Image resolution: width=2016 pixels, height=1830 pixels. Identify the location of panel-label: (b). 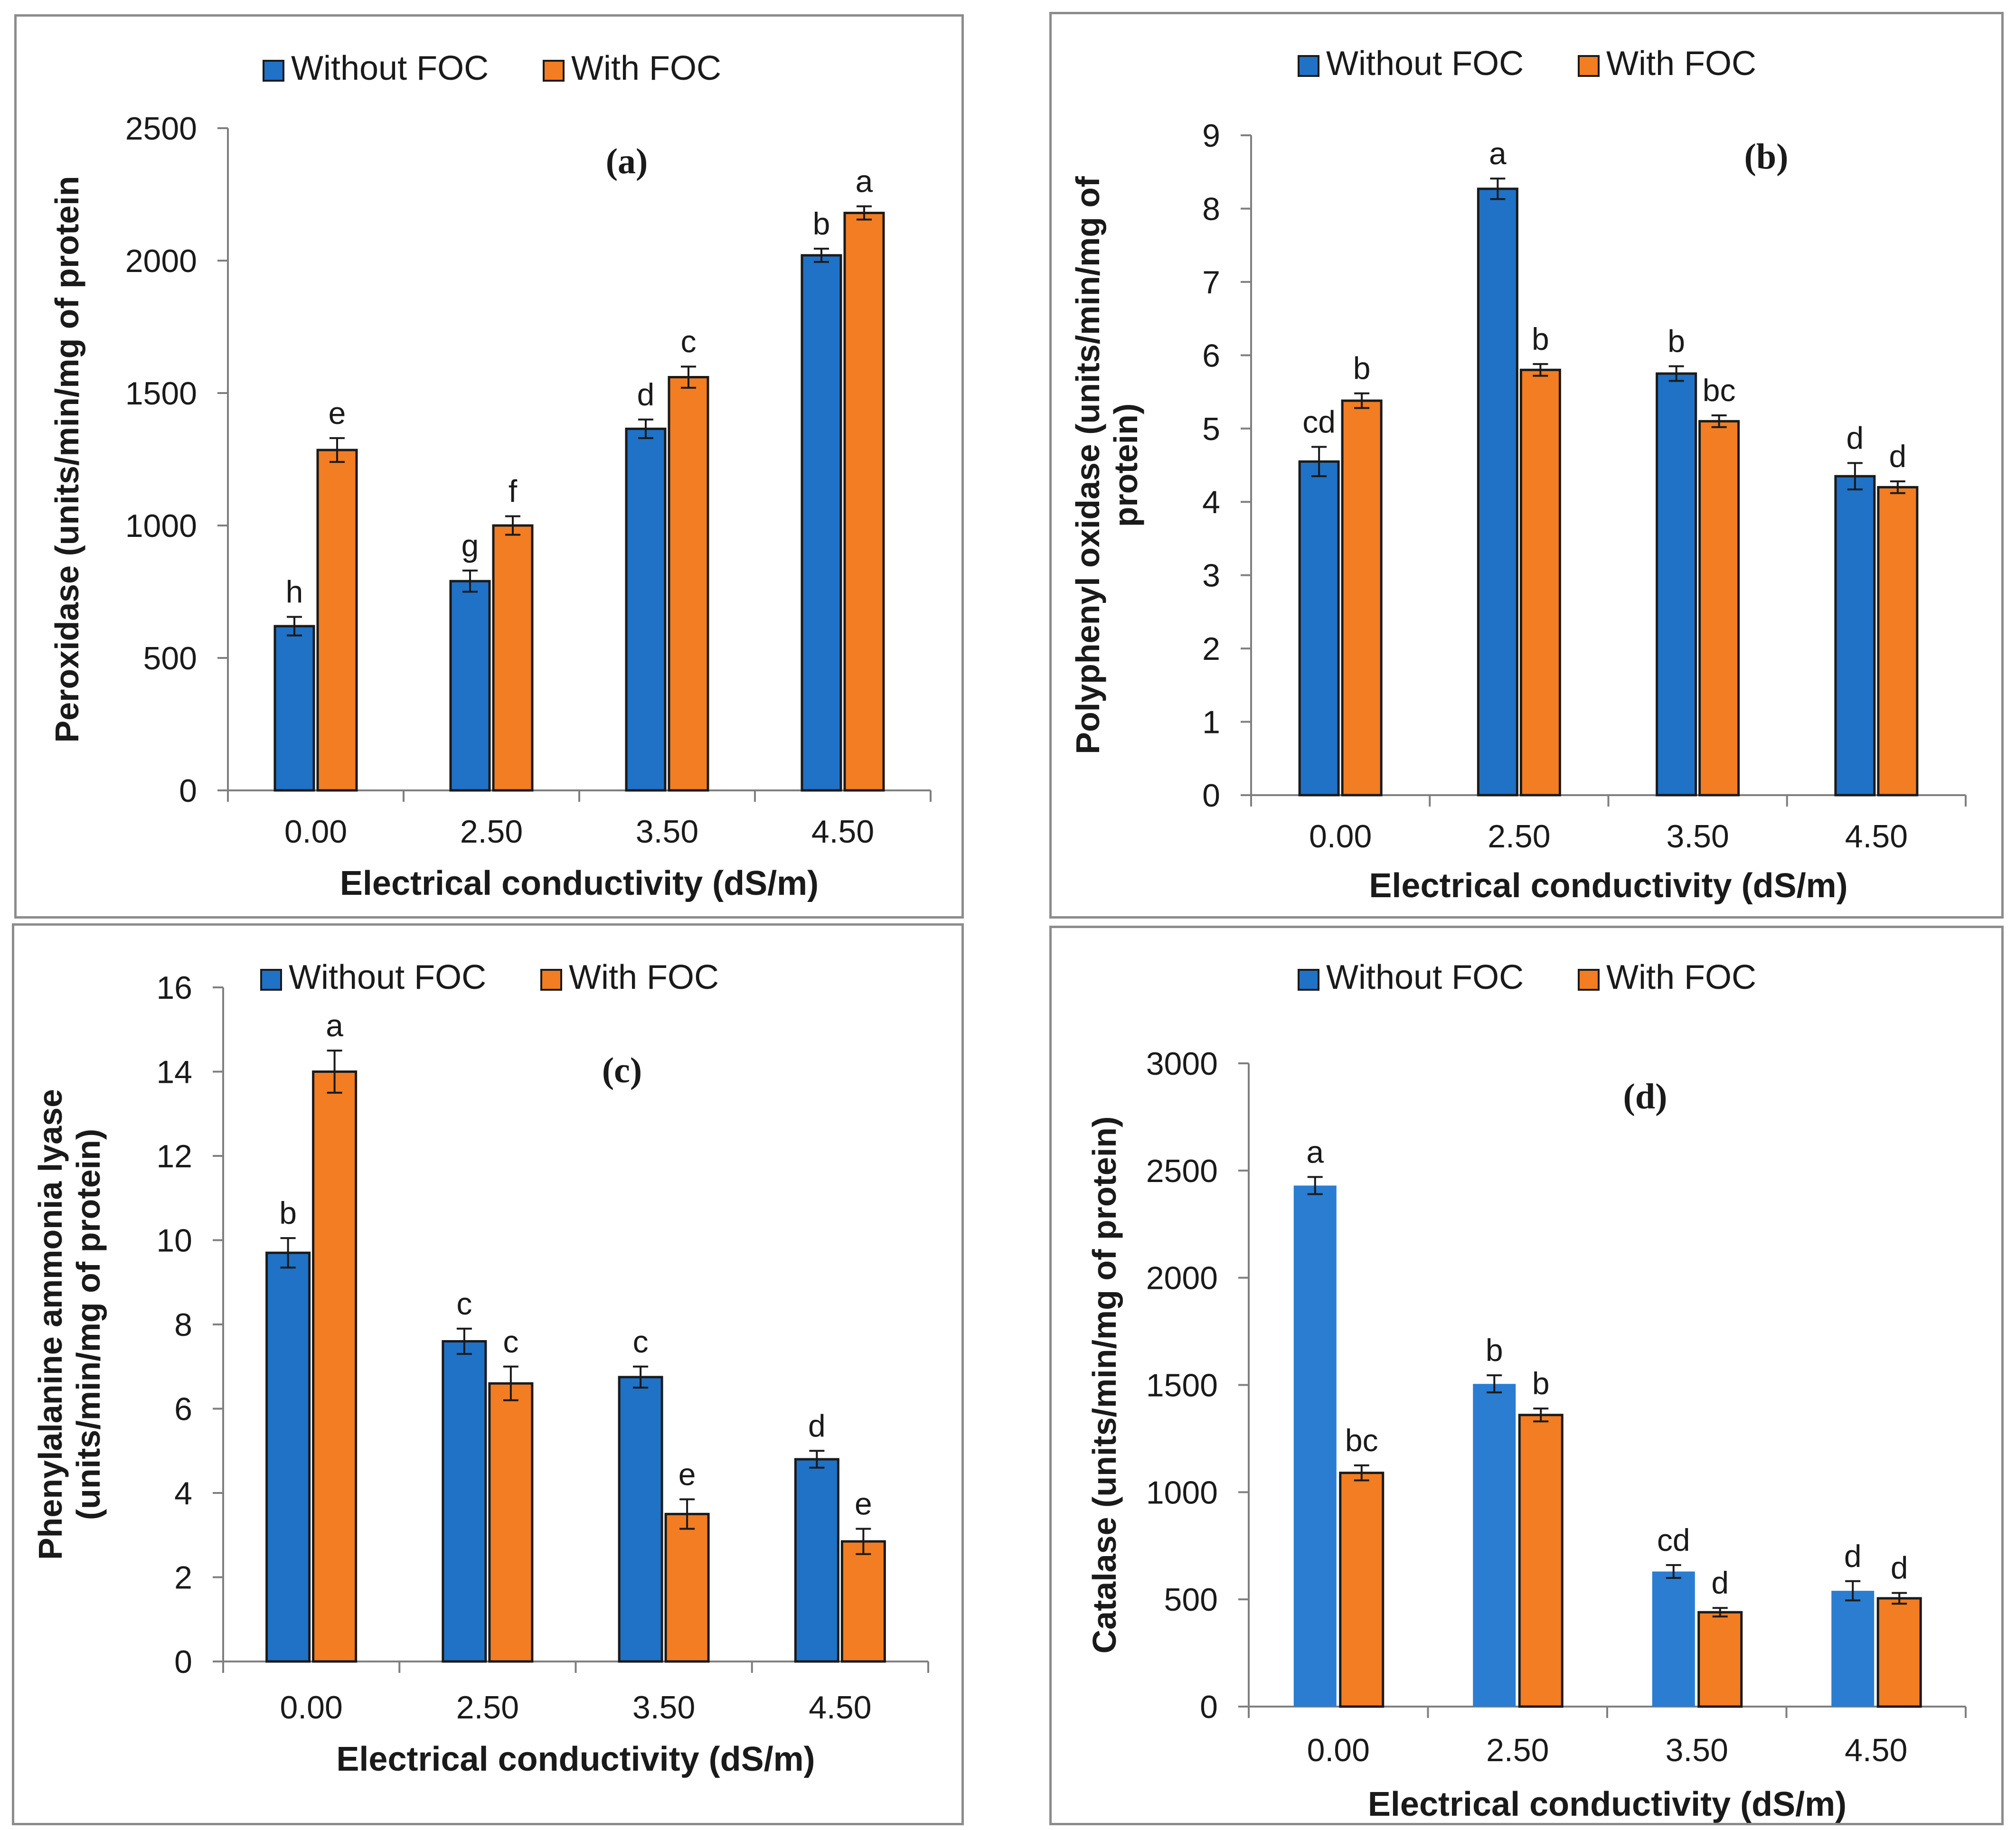
(1766, 157).